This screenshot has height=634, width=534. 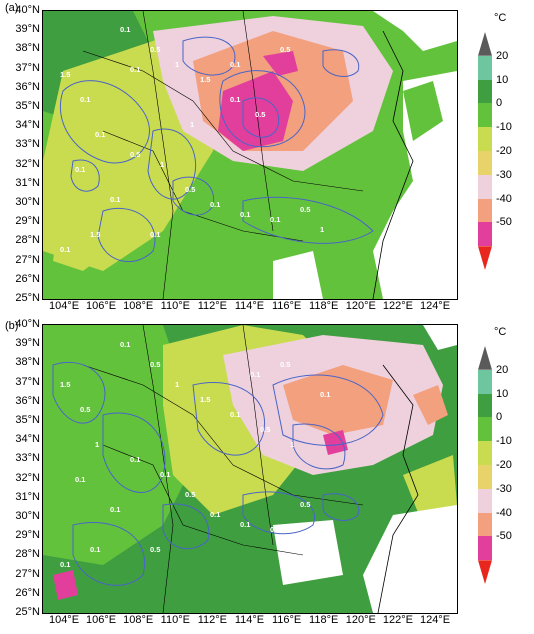 I want to click on lat-label: 25°N, so click(x=27, y=612).